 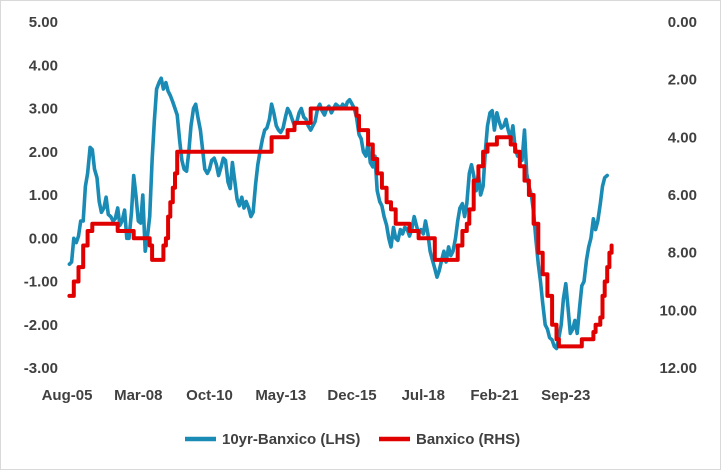 What do you see at coordinates (209, 395) in the screenshot?
I see `x-tick-label: Oct-10` at bounding box center [209, 395].